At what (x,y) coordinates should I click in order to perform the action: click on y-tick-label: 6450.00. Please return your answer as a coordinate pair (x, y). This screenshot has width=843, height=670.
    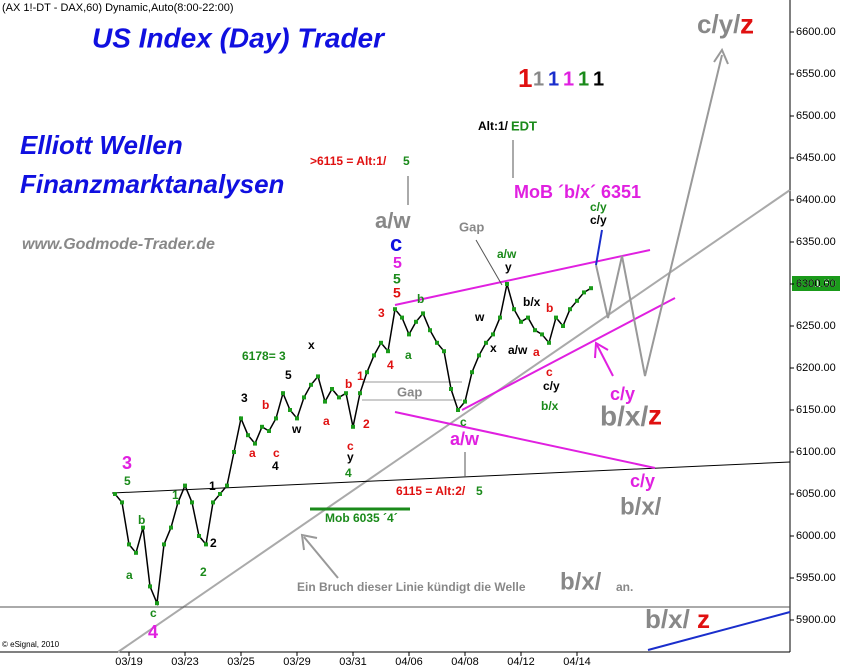
    Looking at the image, I should click on (816, 158).